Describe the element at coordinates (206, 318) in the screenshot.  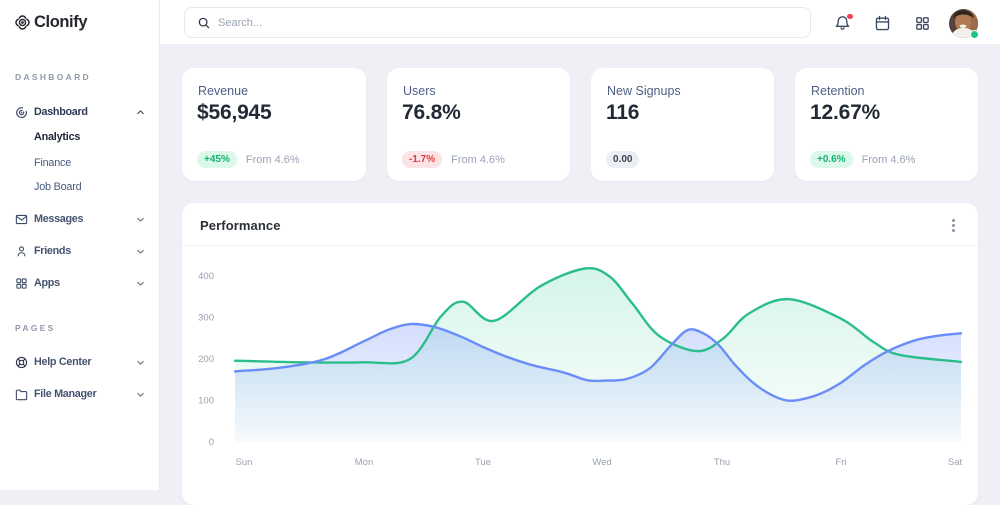
I see `svg-text: 300` at that location.